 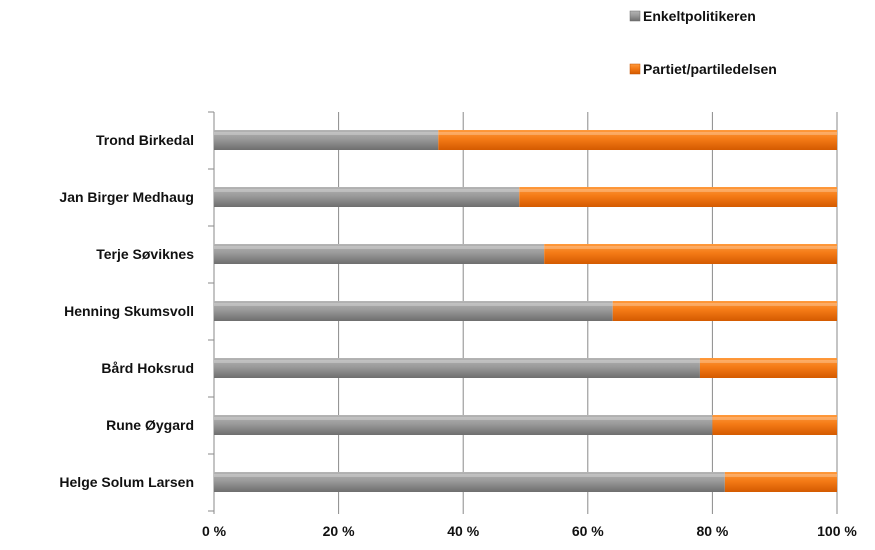 What do you see at coordinates (129, 311) in the screenshot?
I see `category-label: Henning Skumsvoll` at bounding box center [129, 311].